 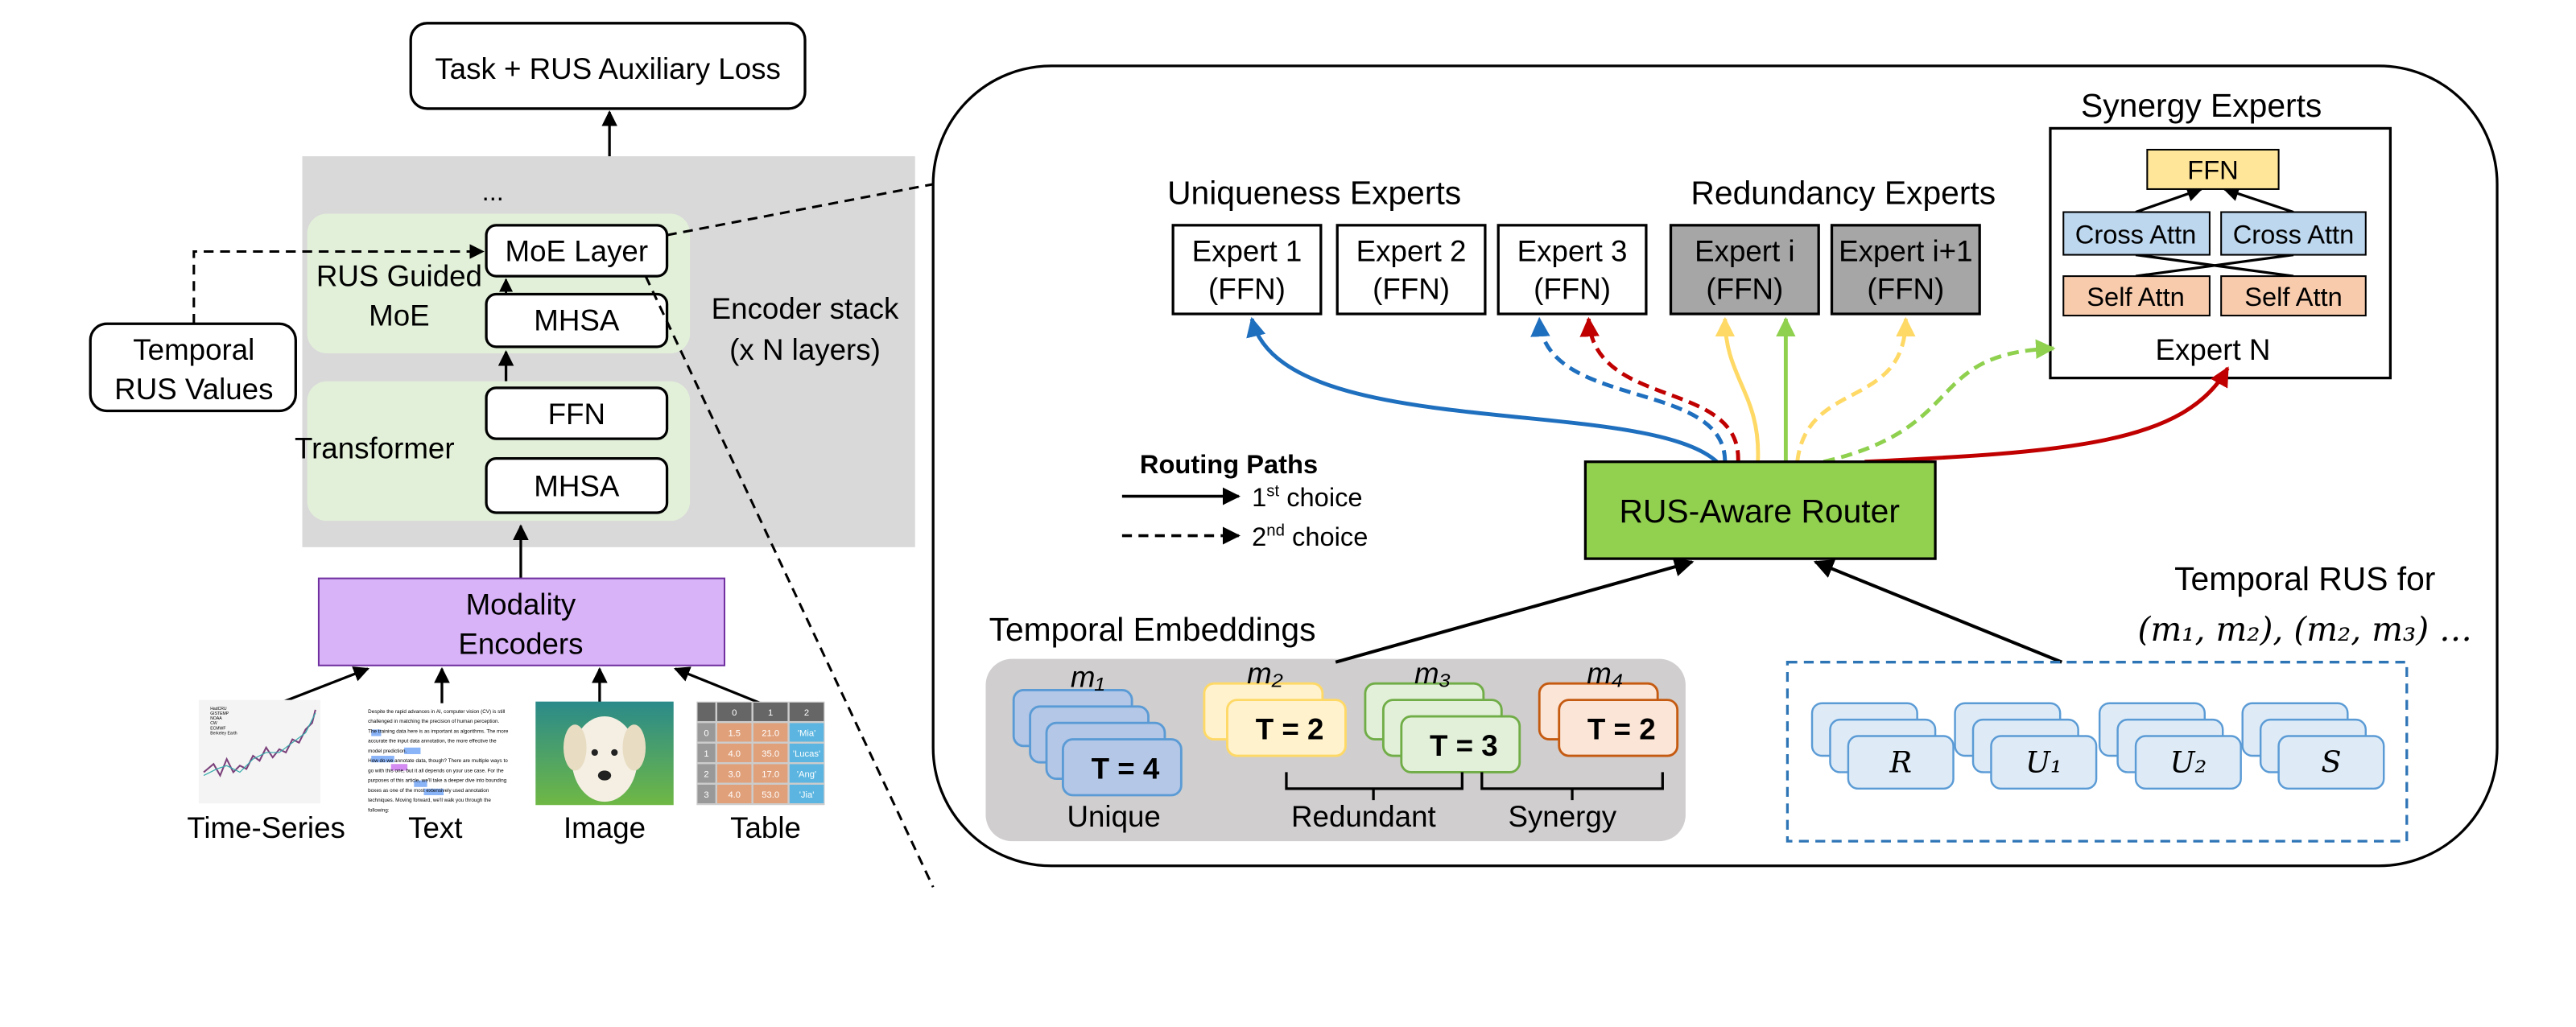 I want to click on svg-text: CW, so click(x=213, y=723).